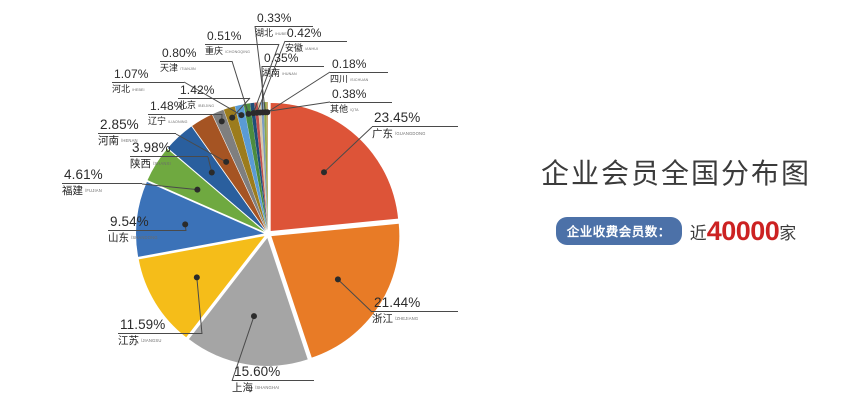  I want to click on pie-label-name-pinyin: /SHANGHAI, so click(267, 387).